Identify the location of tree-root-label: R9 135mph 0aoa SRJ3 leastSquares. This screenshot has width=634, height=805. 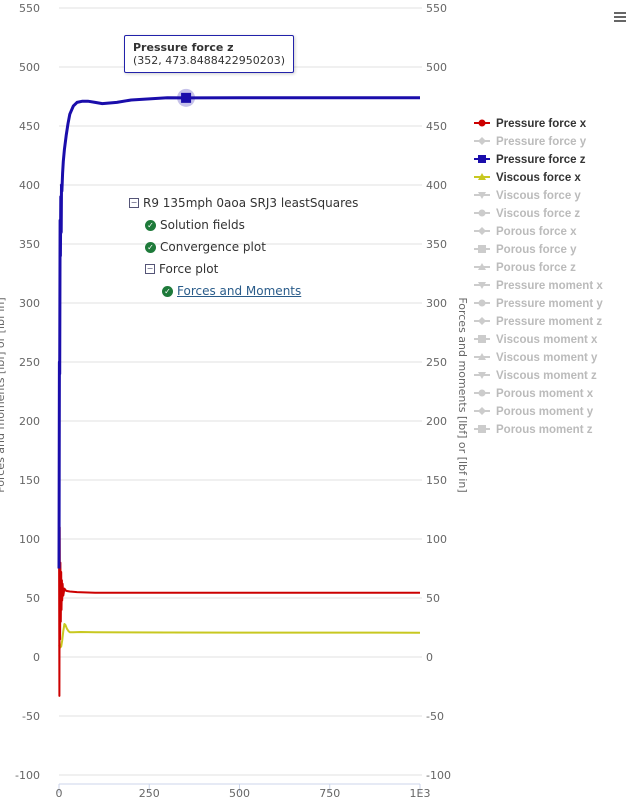
(251, 203).